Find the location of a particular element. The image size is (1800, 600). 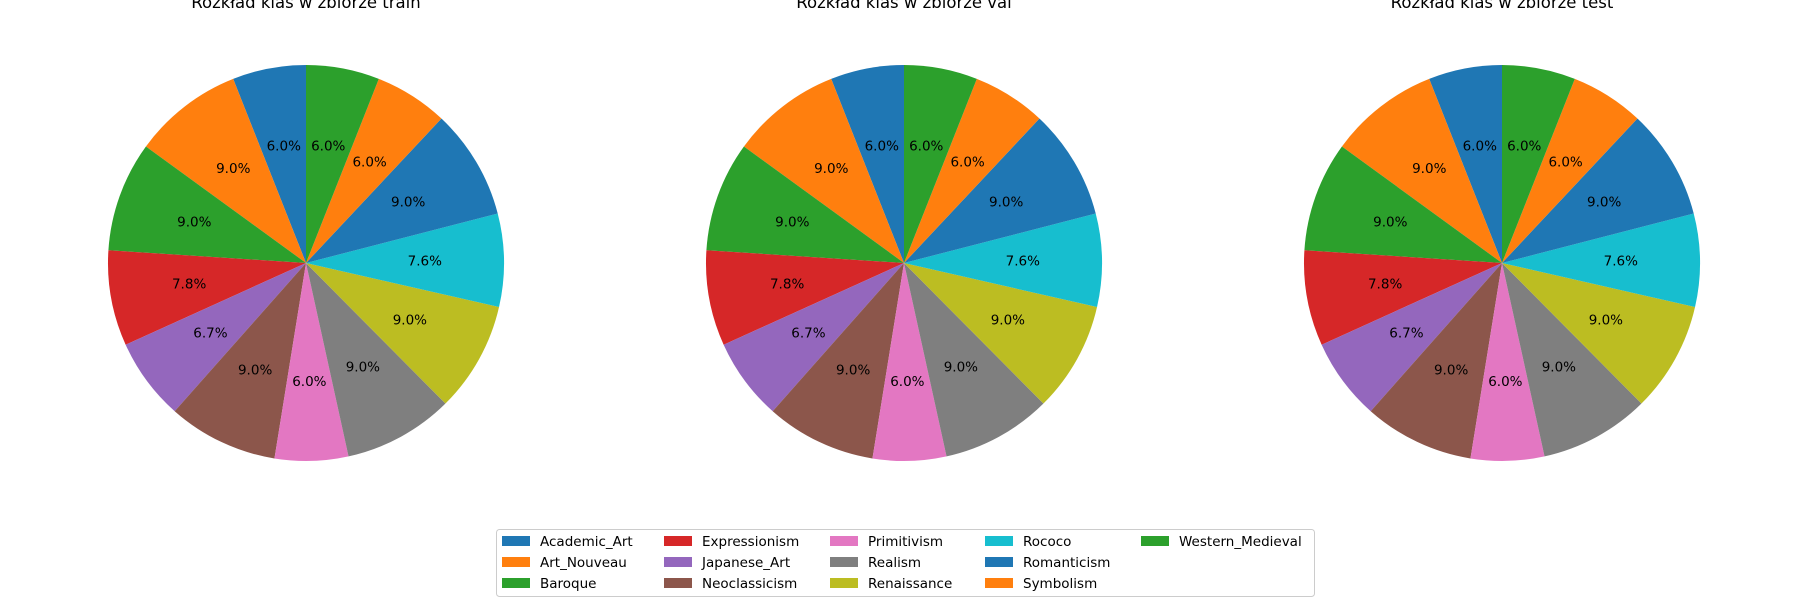

legend-label: Rococo is located at coordinates (1047, 542).